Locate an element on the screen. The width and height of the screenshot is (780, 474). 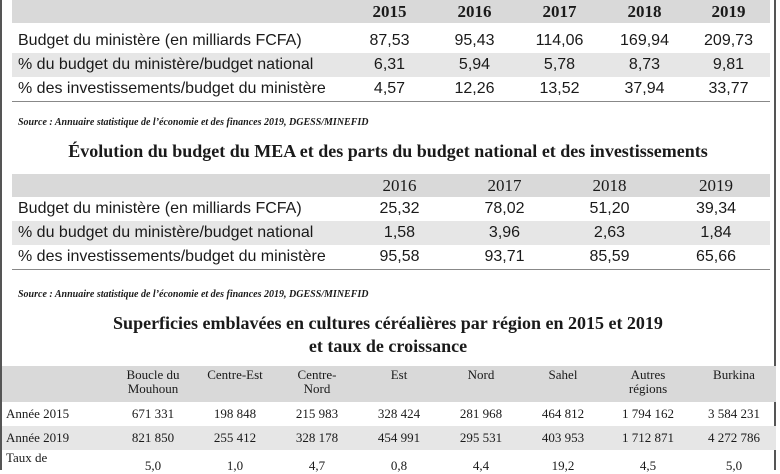
cell-value: 3,96 is located at coordinates (504, 233).